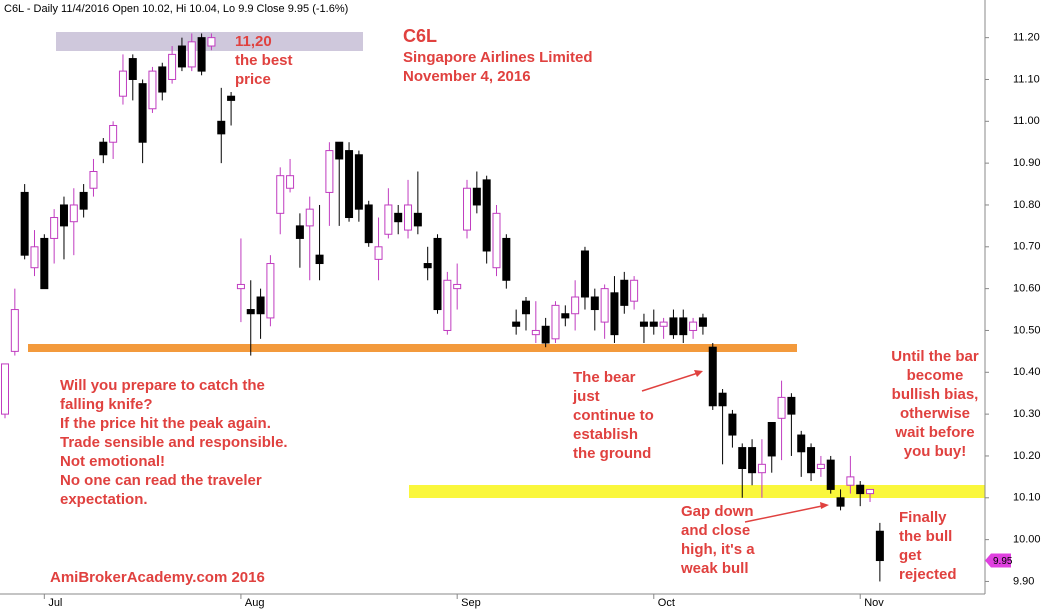 This screenshot has width=1049, height=610. Describe the element at coordinates (420, 36) in the screenshot. I see `symbol: C6L` at that location.